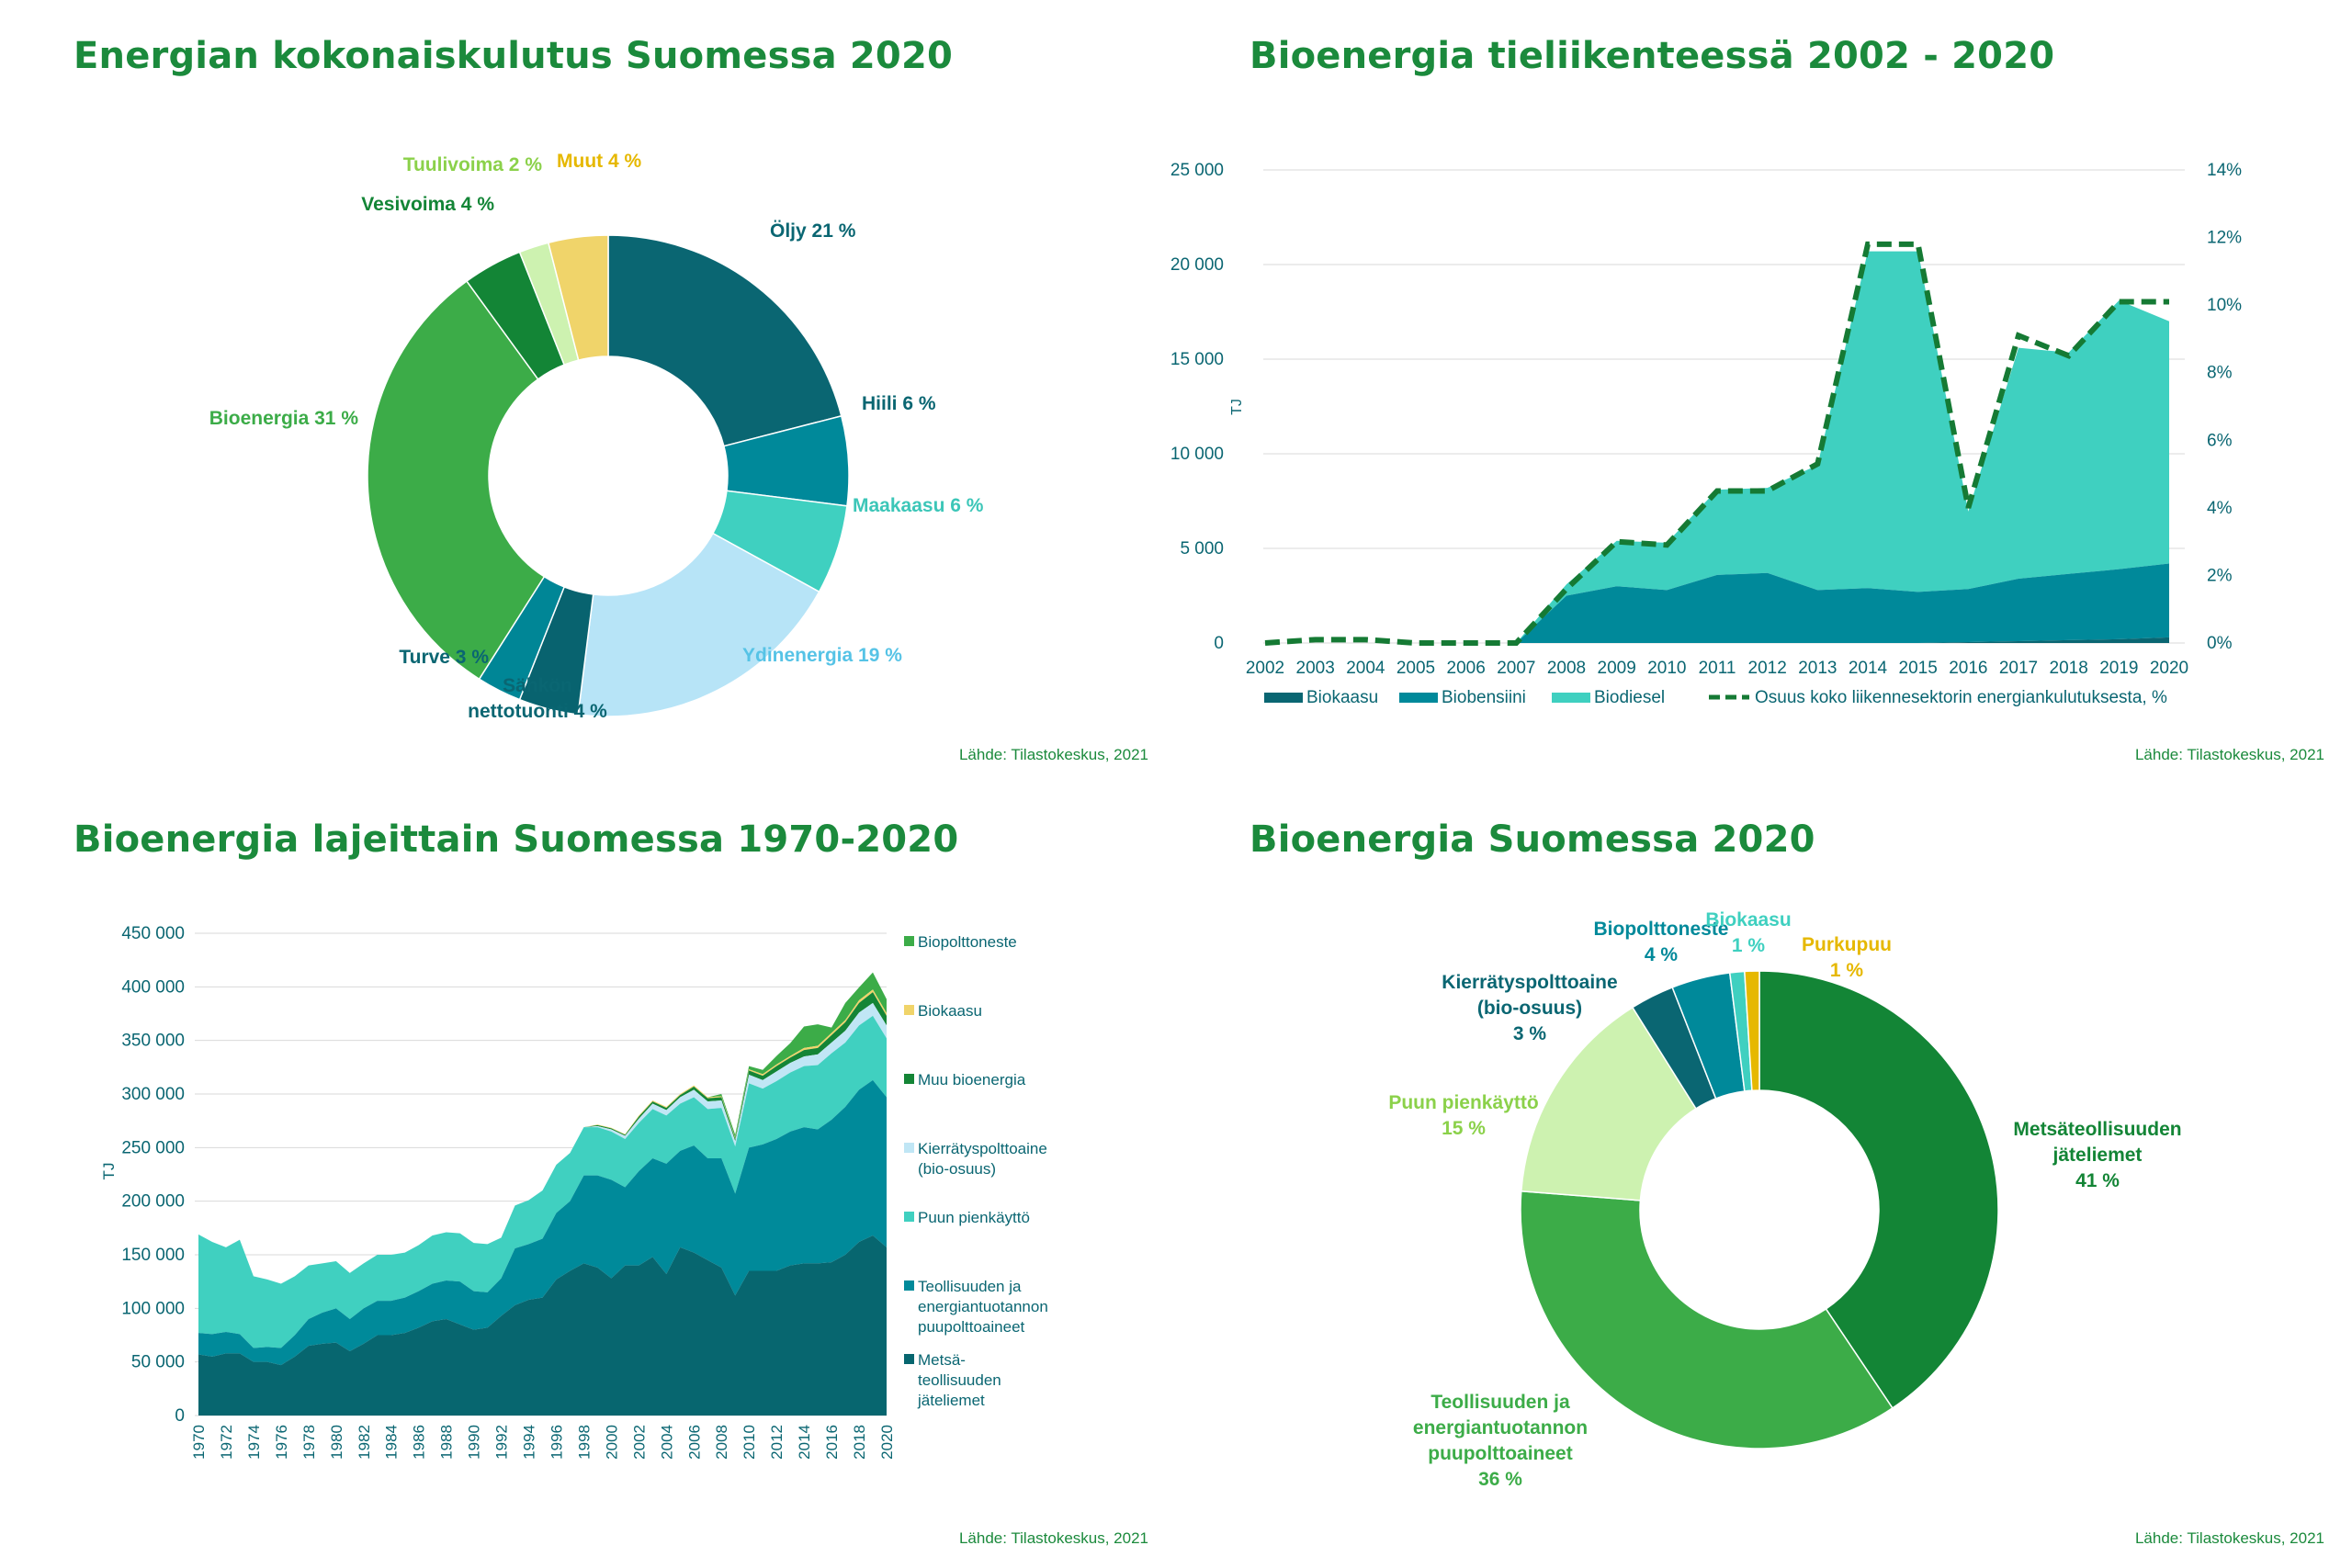 This screenshot has width=2352, height=1568. What do you see at coordinates (153, 934) in the screenshot?
I see `y-tick-label: 450 000` at bounding box center [153, 934].